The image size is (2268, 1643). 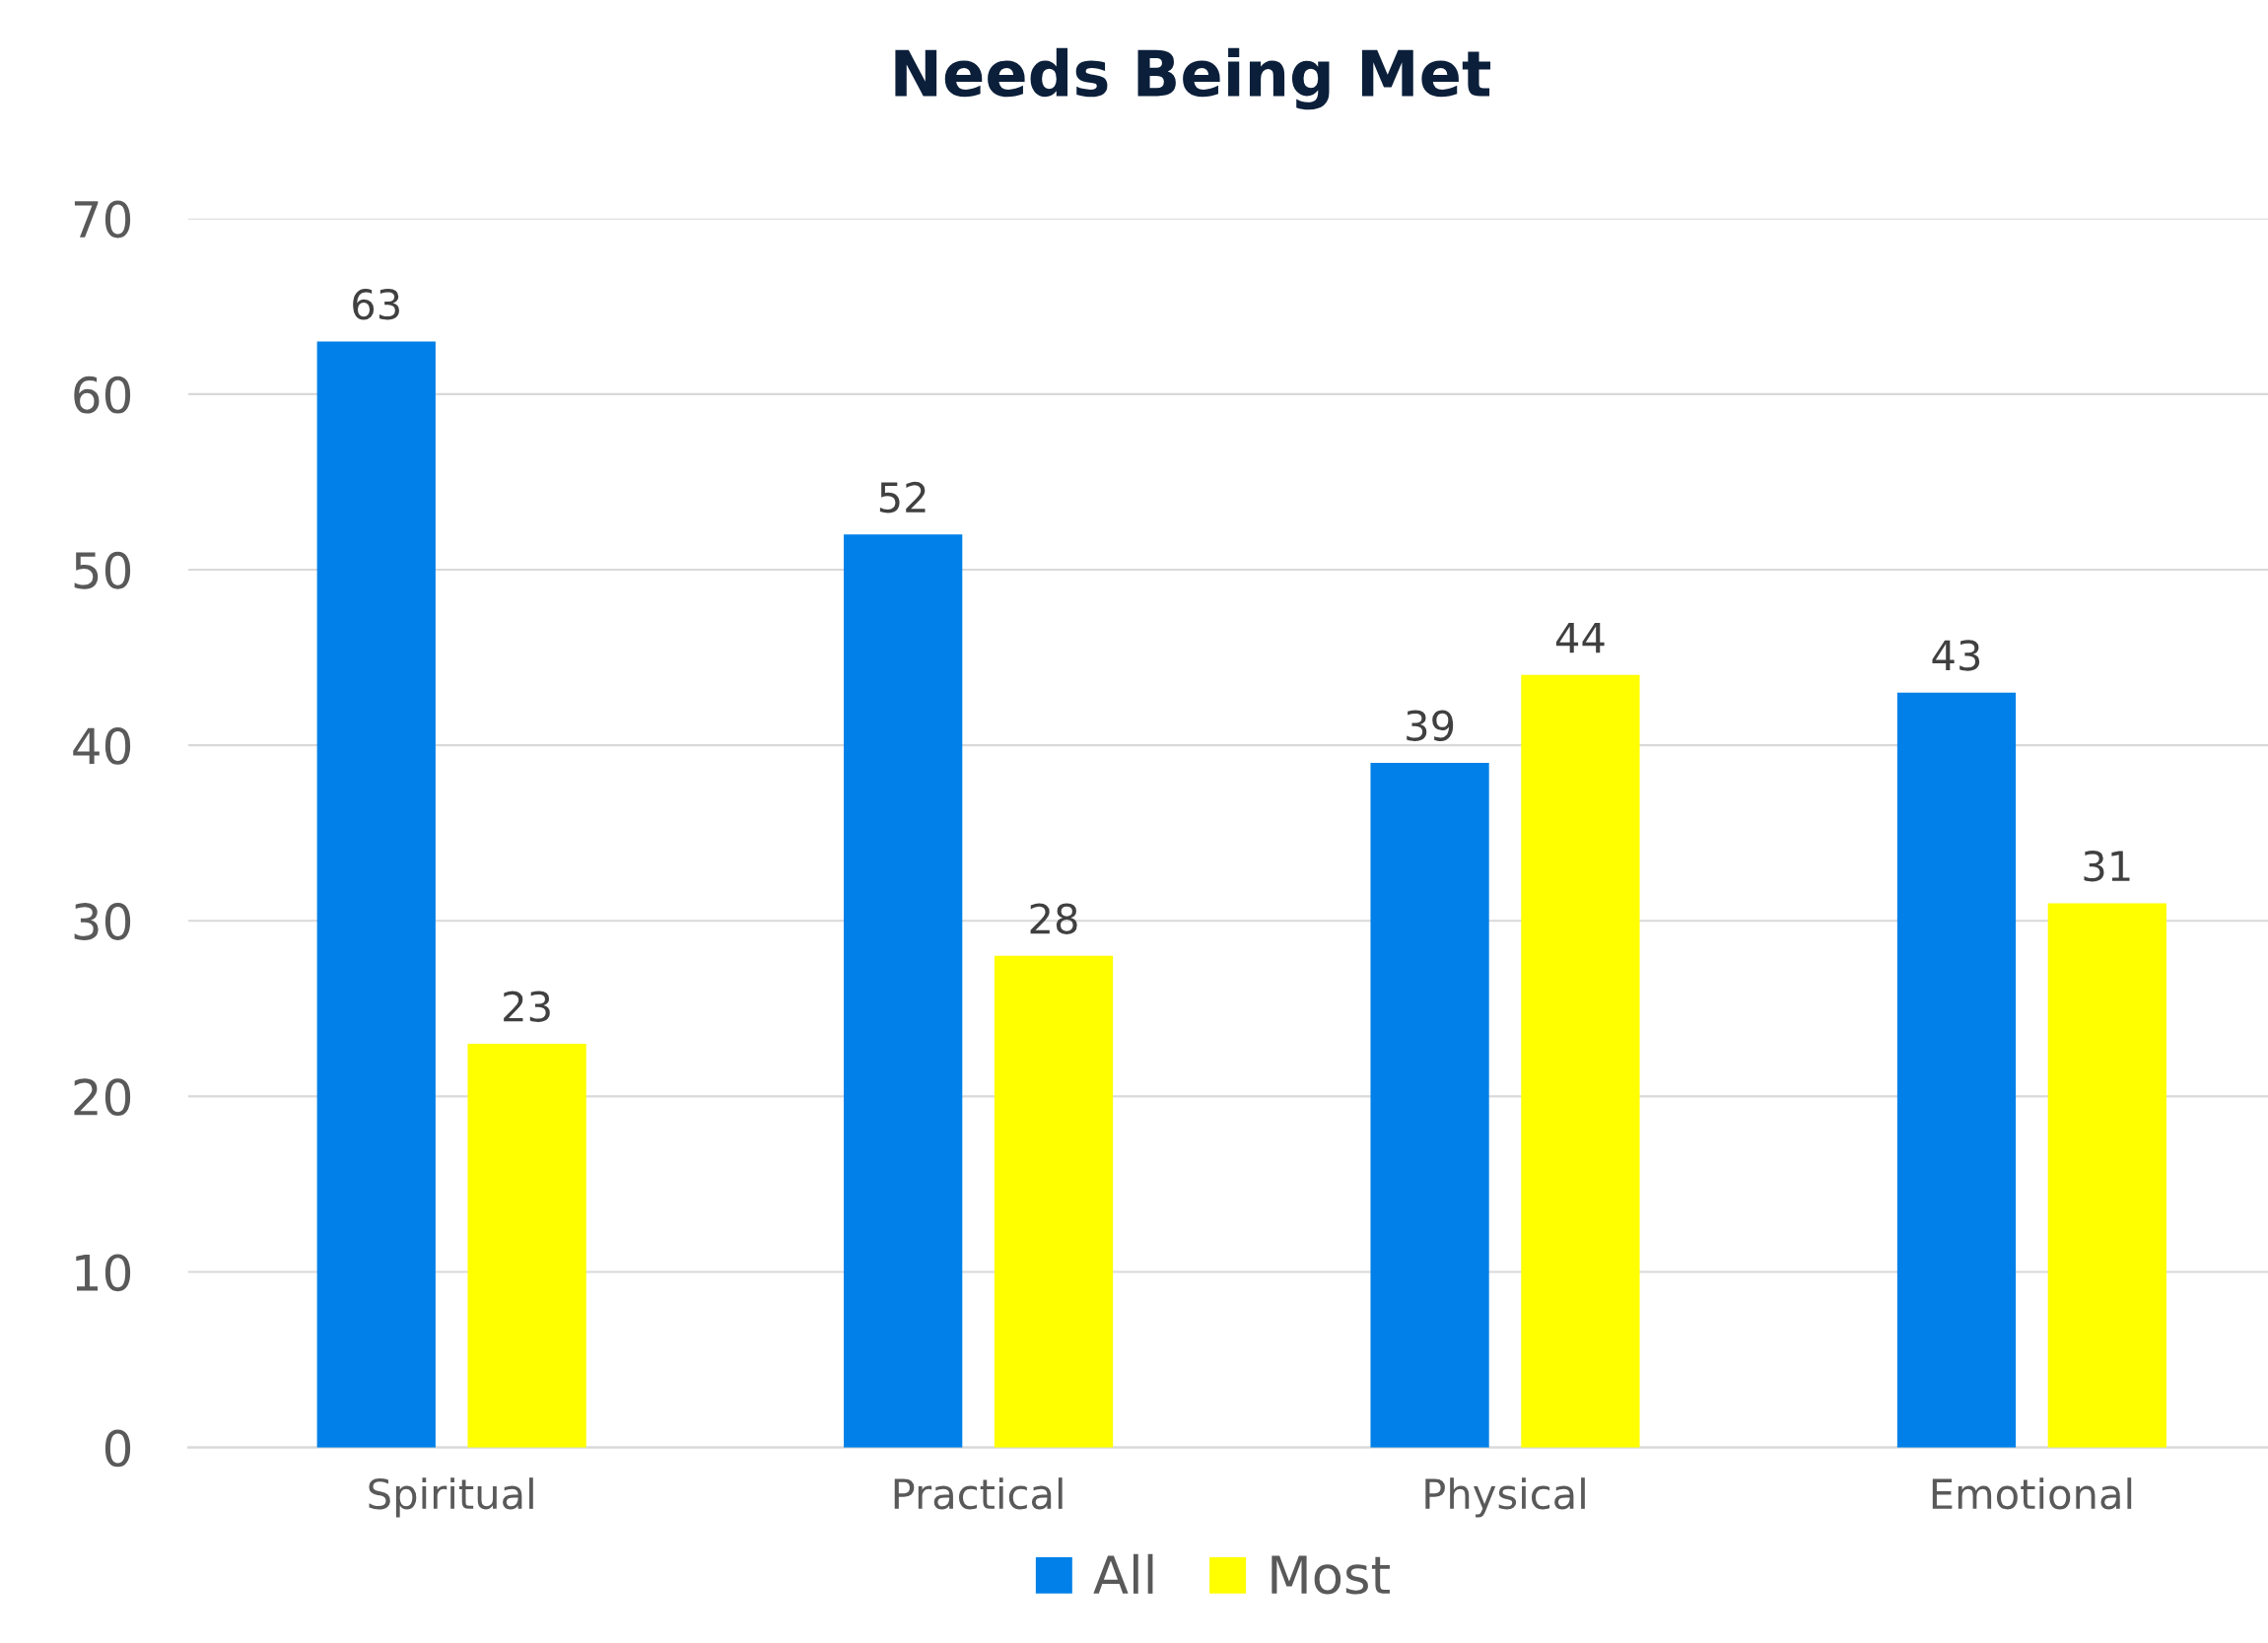 What do you see at coordinates (2032, 1494) in the screenshot?
I see `x-tick-label: Emotional` at bounding box center [2032, 1494].